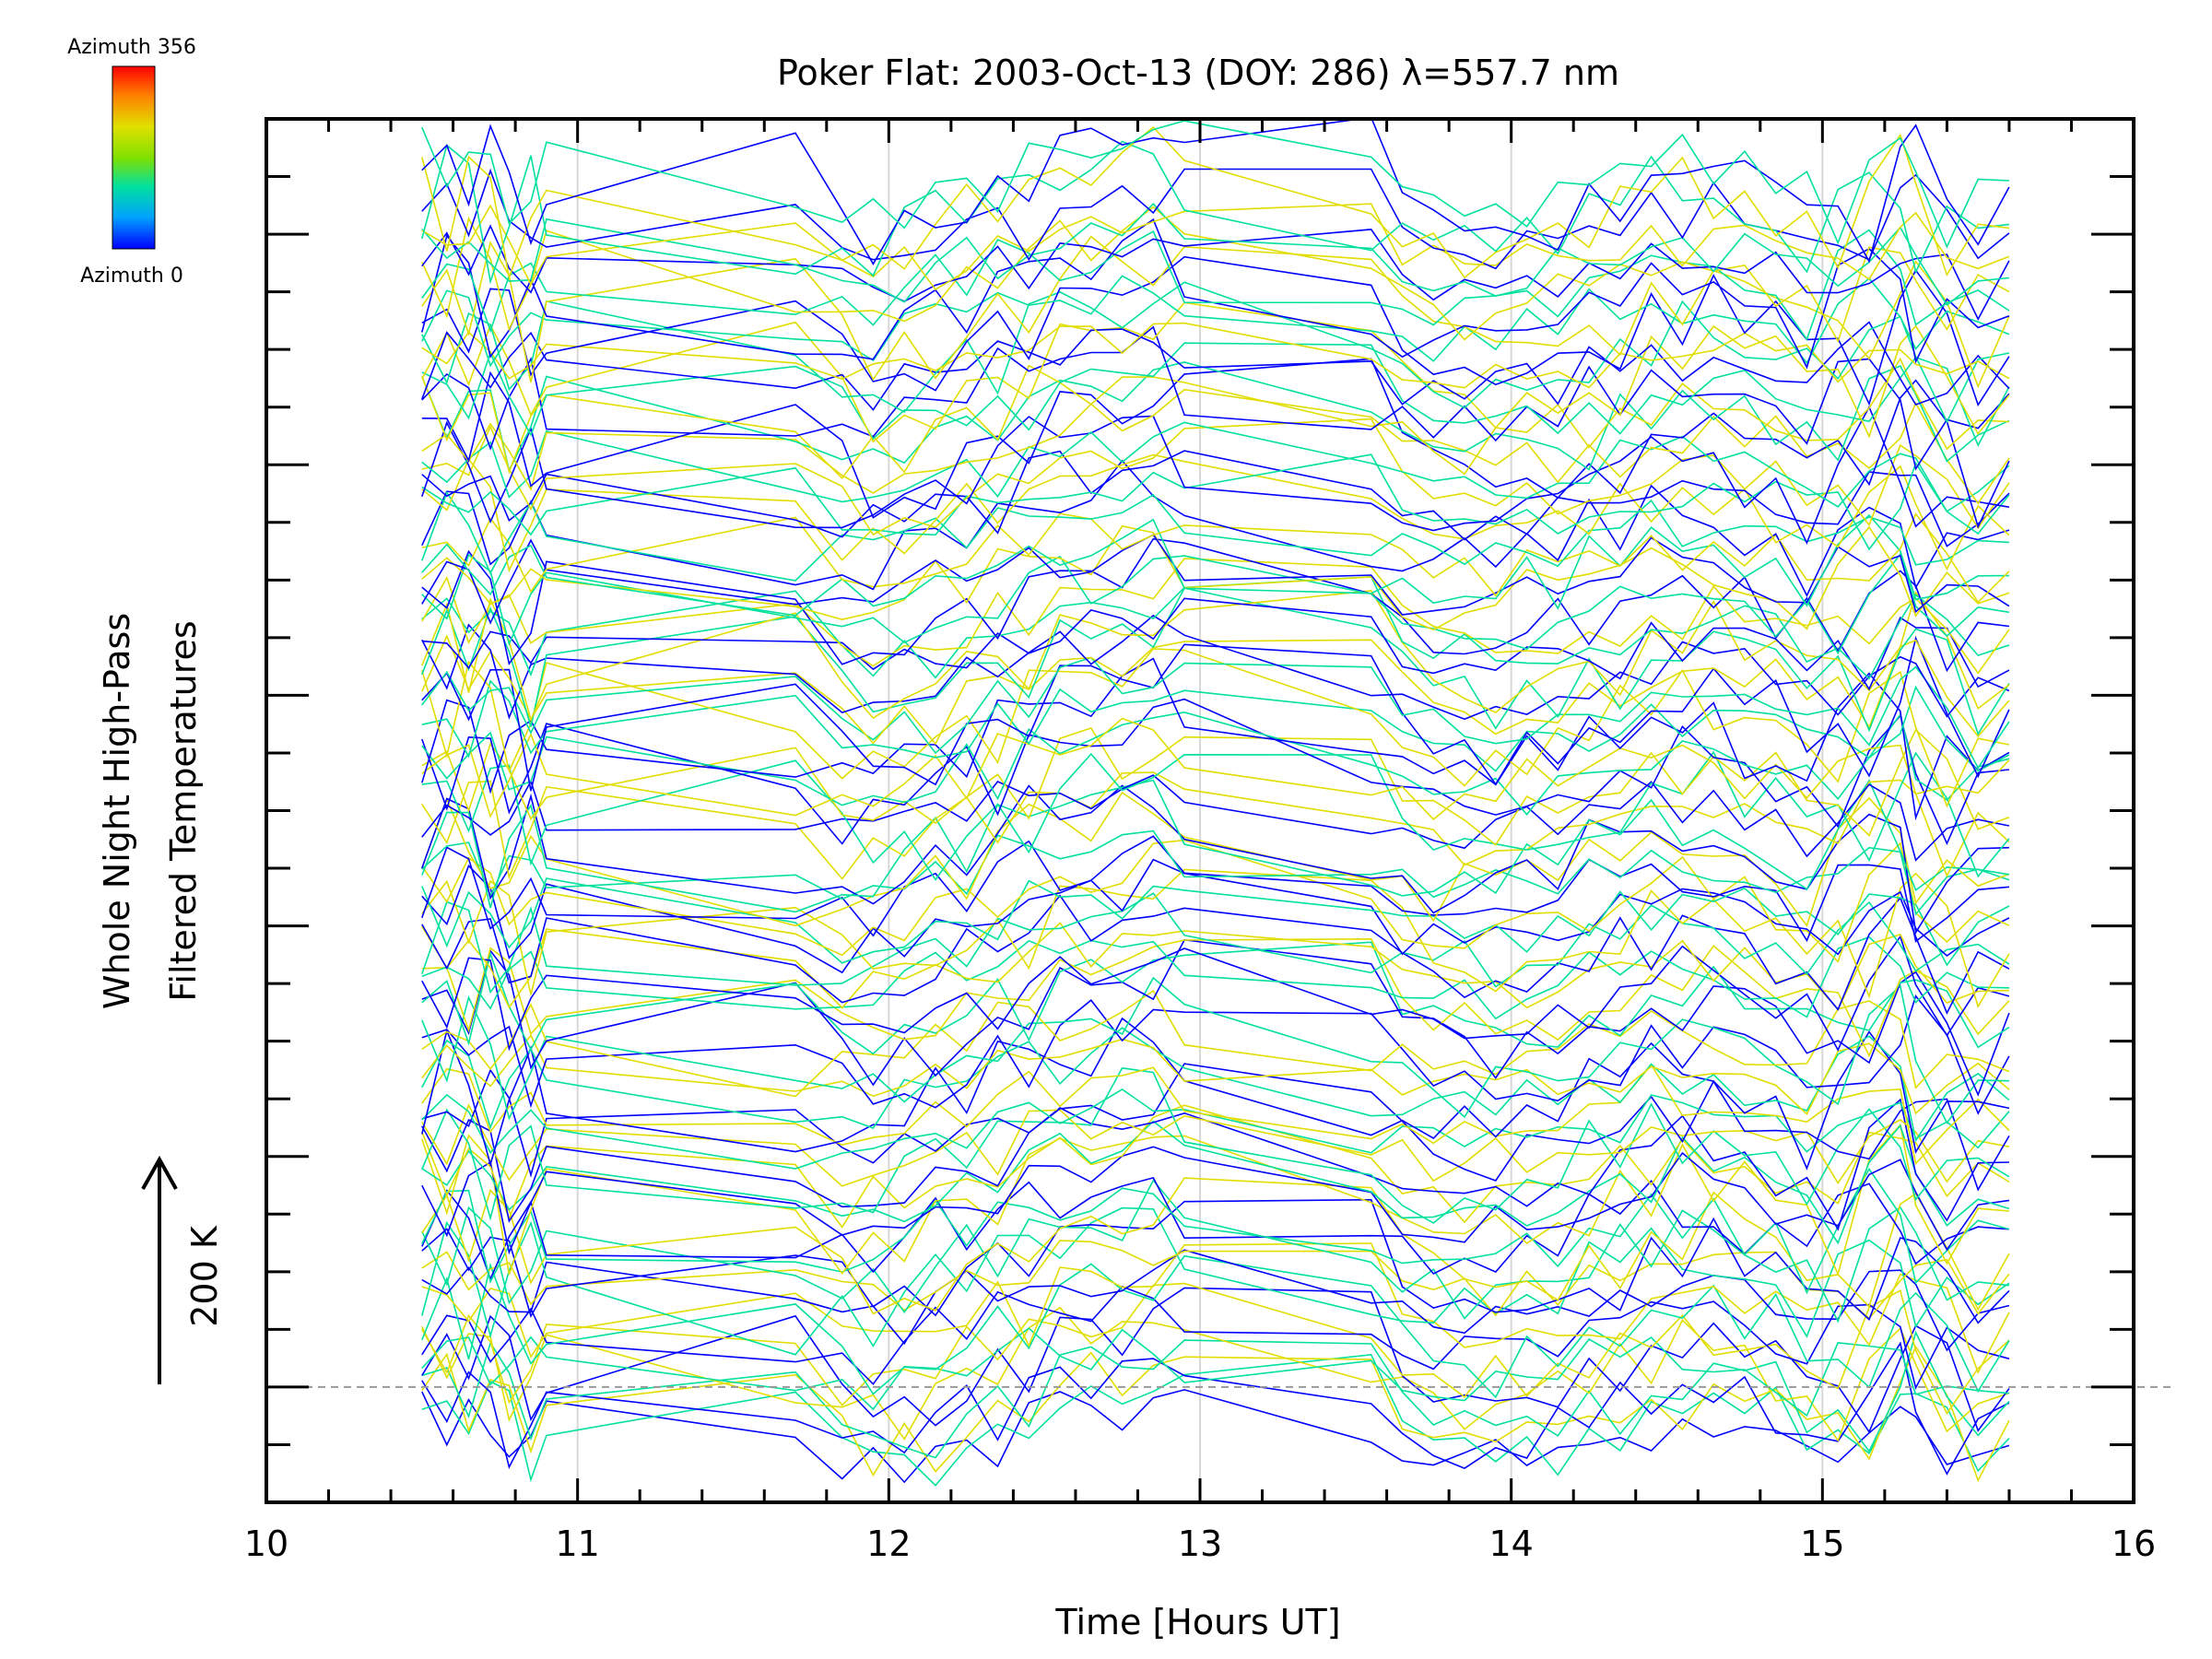  I want to click on colorbar-bottom-label: Azimuth 0, so click(131, 276).